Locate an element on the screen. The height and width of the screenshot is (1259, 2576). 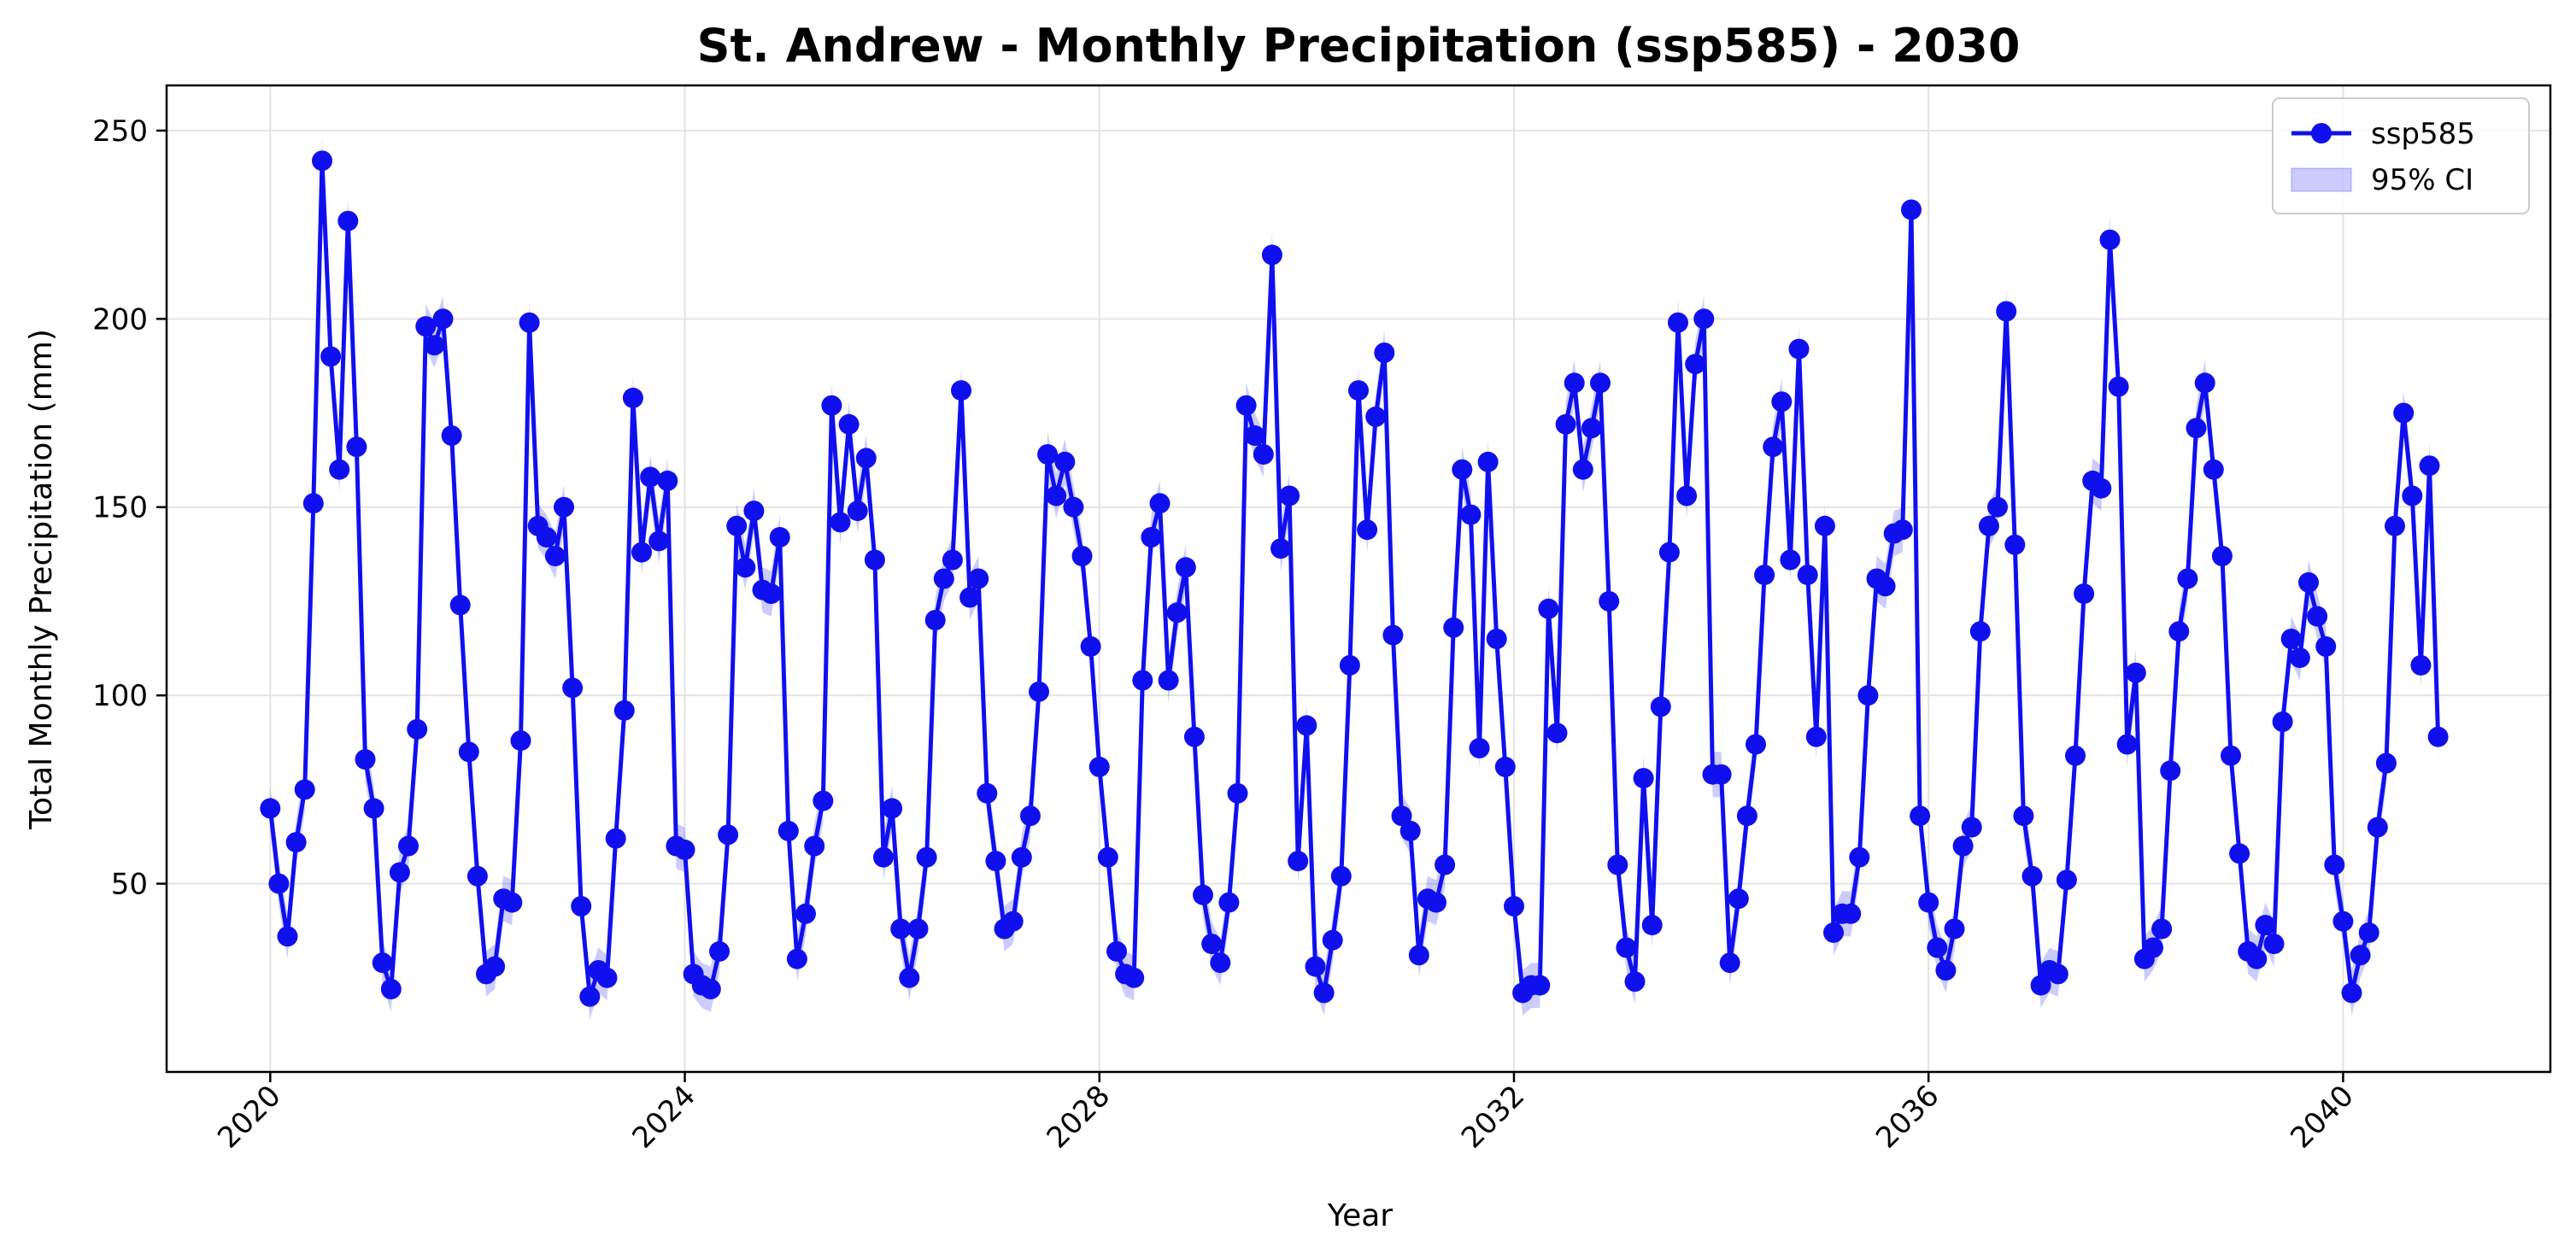
legend-band-label: 95% CI is located at coordinates (2422, 180).